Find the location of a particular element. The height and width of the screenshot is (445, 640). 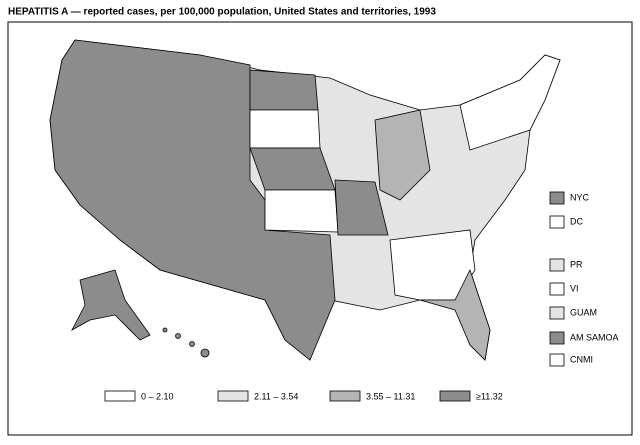

territory-label: GUAM is located at coordinates (583, 312).